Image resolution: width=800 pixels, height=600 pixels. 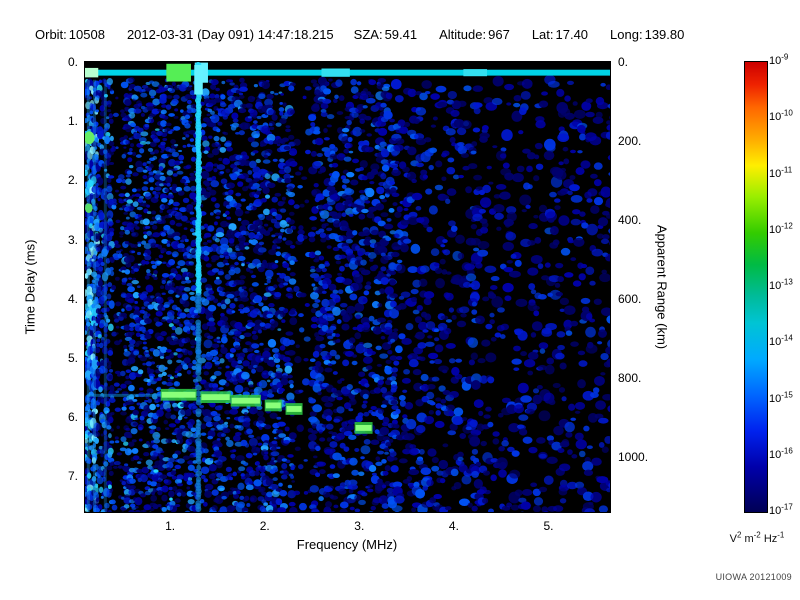 What do you see at coordinates (630, 219) in the screenshot?
I see `y2-axis-tick-label: 400.` at bounding box center [630, 219].